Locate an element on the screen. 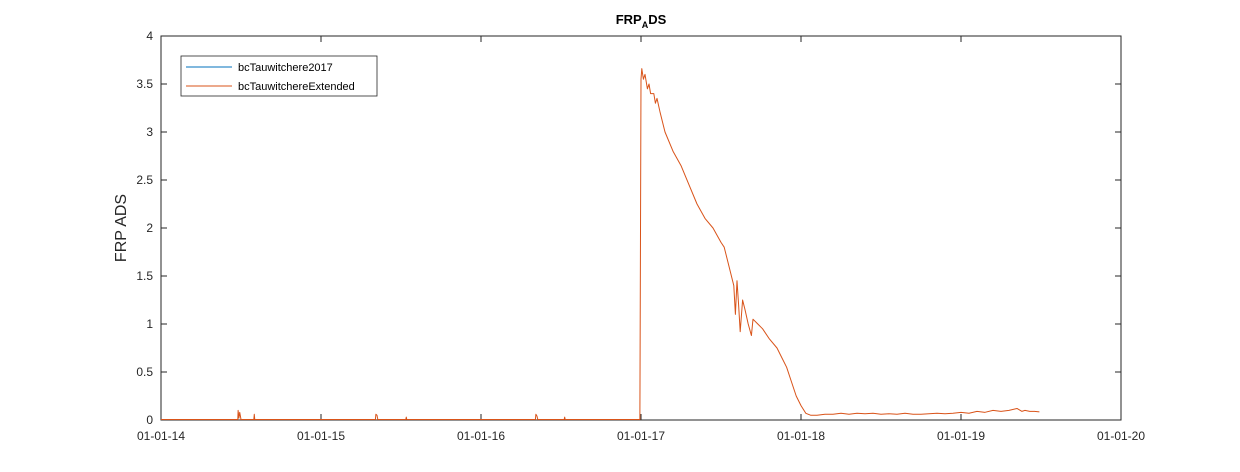 This screenshot has width=1240, height=472. y-tick-label: 2 is located at coordinates (149, 228).